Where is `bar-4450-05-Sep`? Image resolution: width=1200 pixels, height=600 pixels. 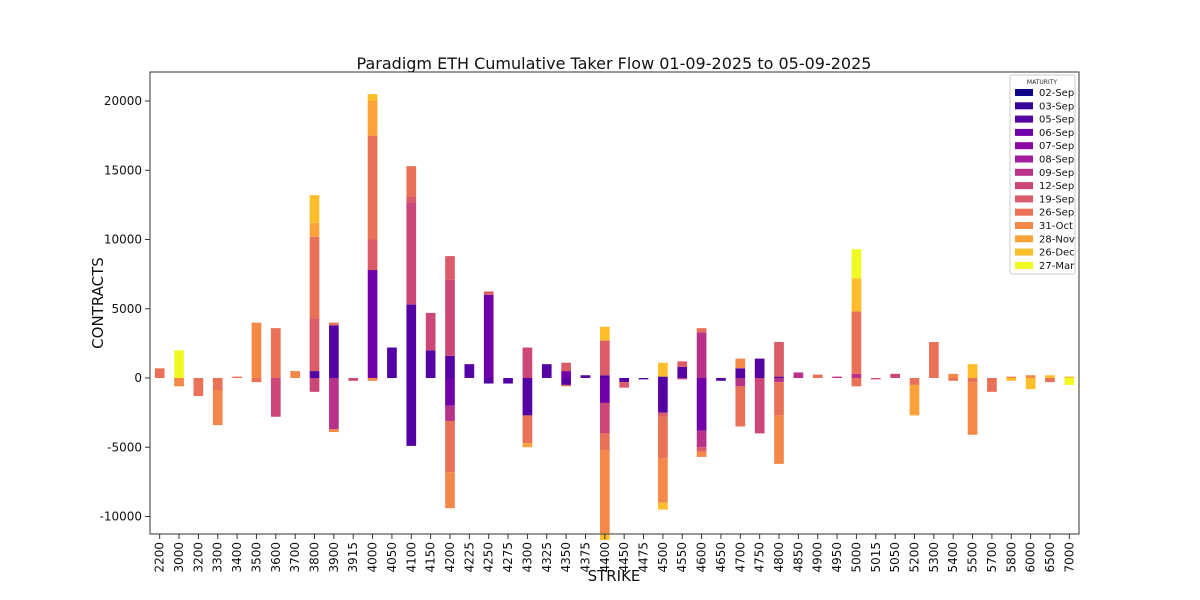 bar-4450-05-Sep is located at coordinates (624, 380).